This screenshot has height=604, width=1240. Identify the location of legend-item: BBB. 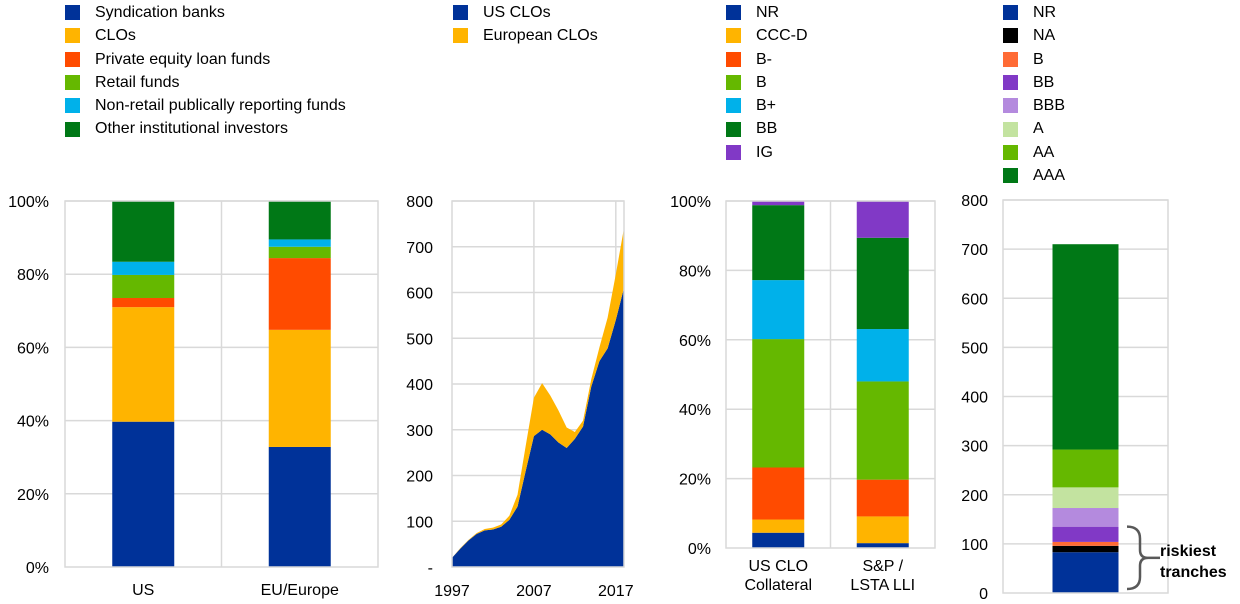
(1034, 105).